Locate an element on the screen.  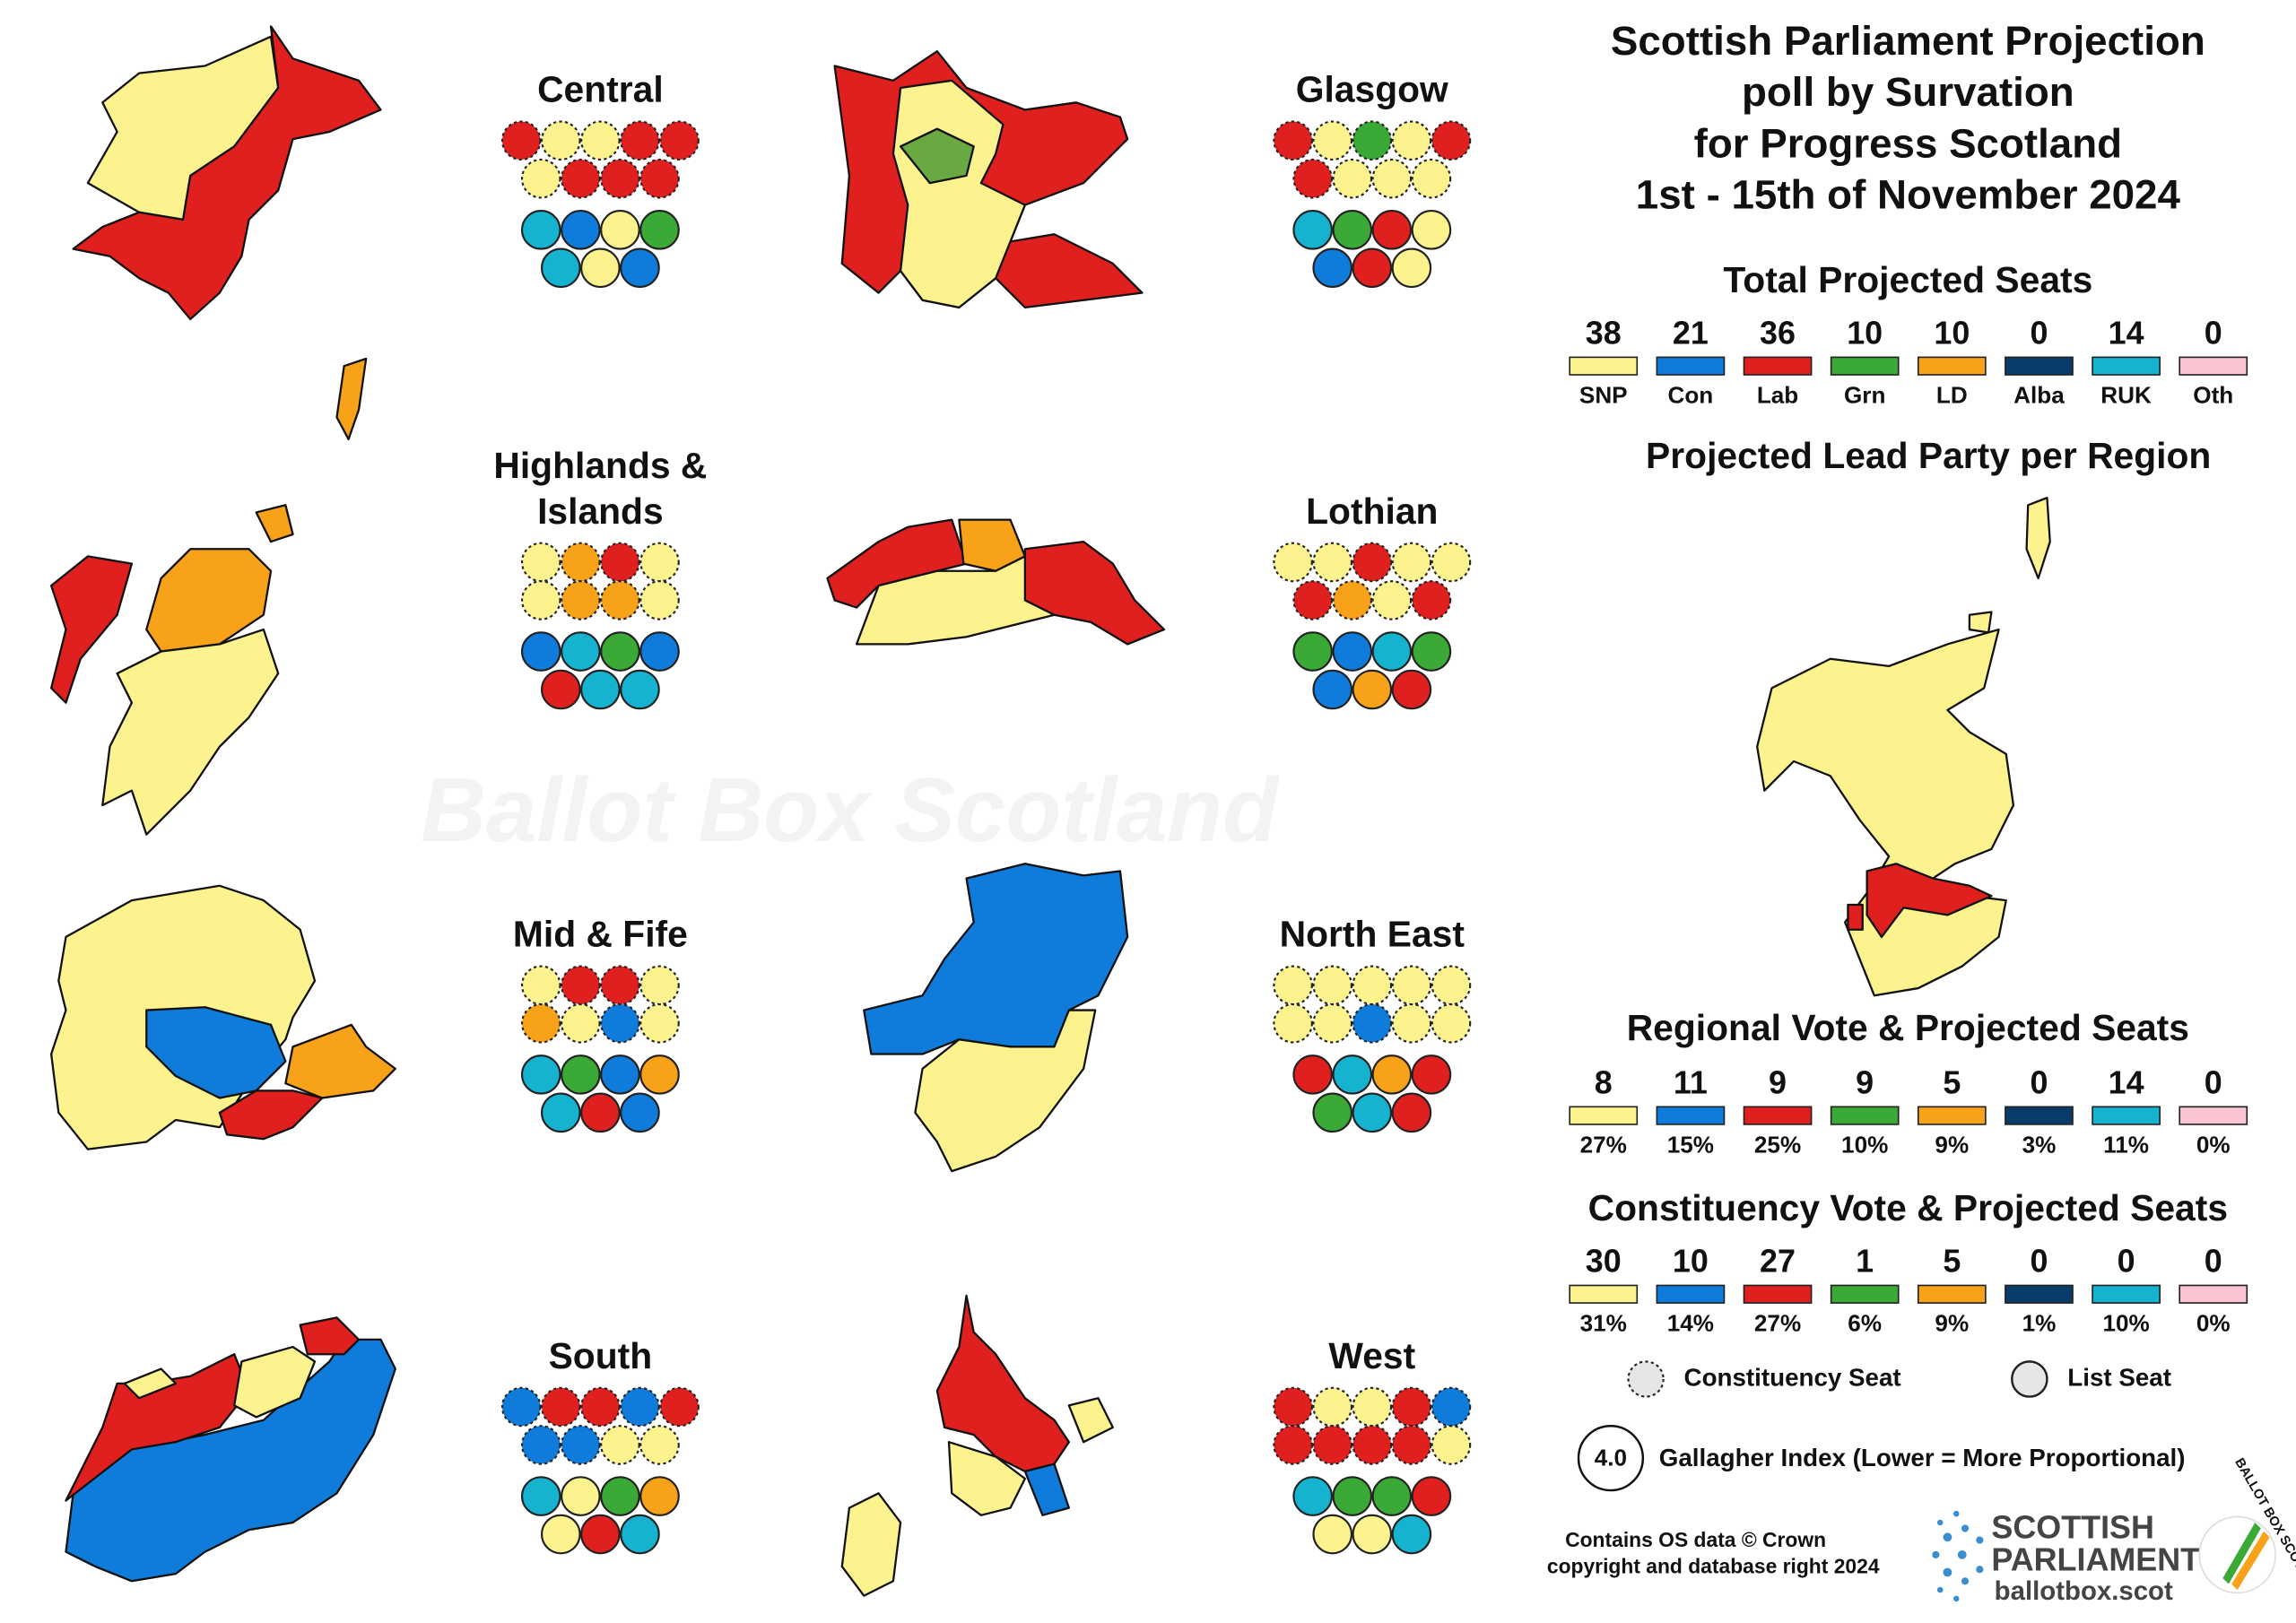
gallagher-badge is located at coordinates (1611, 1458).